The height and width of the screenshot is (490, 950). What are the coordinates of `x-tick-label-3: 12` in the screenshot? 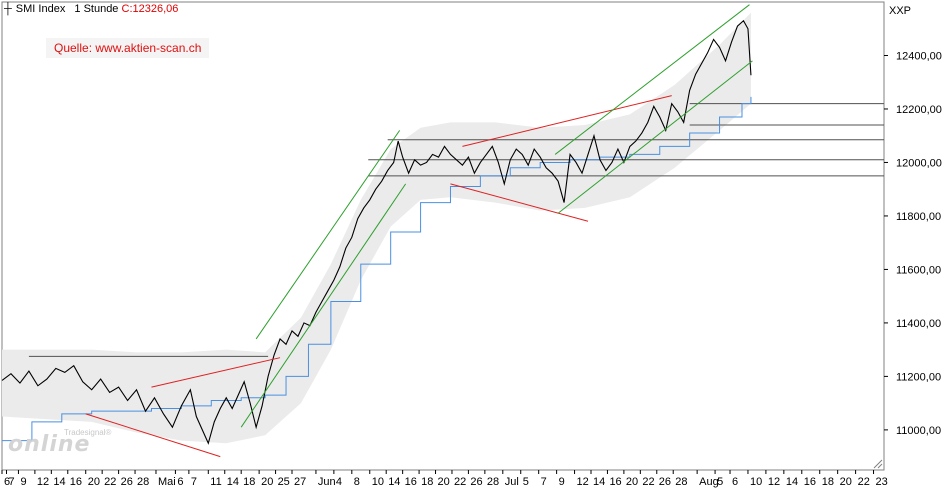 It's located at (43, 482).